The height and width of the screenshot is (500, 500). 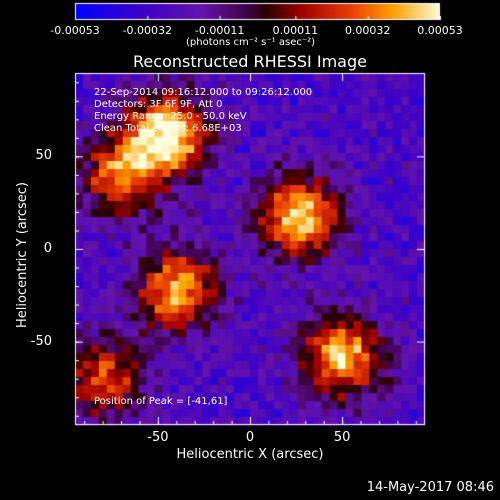 I want to click on x-tick-label: -50, so click(x=158, y=437).